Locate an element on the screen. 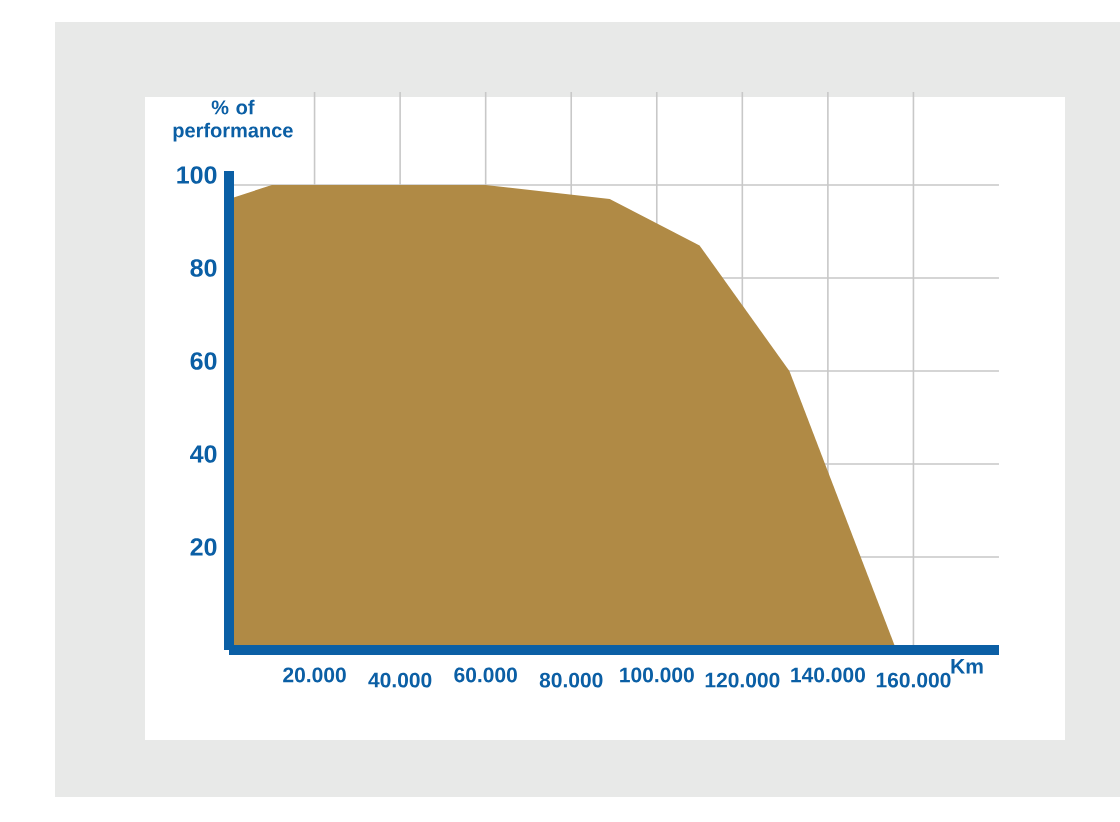  x-tick-label: 140.000 is located at coordinates (828, 675).